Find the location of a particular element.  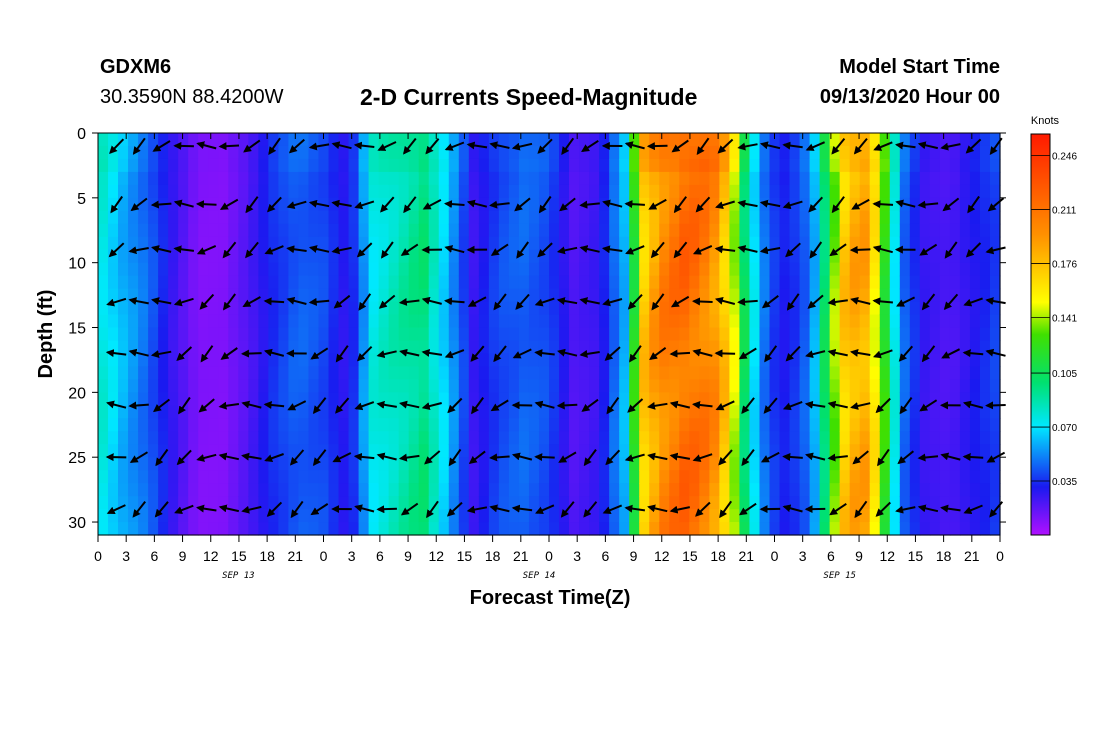

y-tick-label: 25 is located at coordinates (77, 458).